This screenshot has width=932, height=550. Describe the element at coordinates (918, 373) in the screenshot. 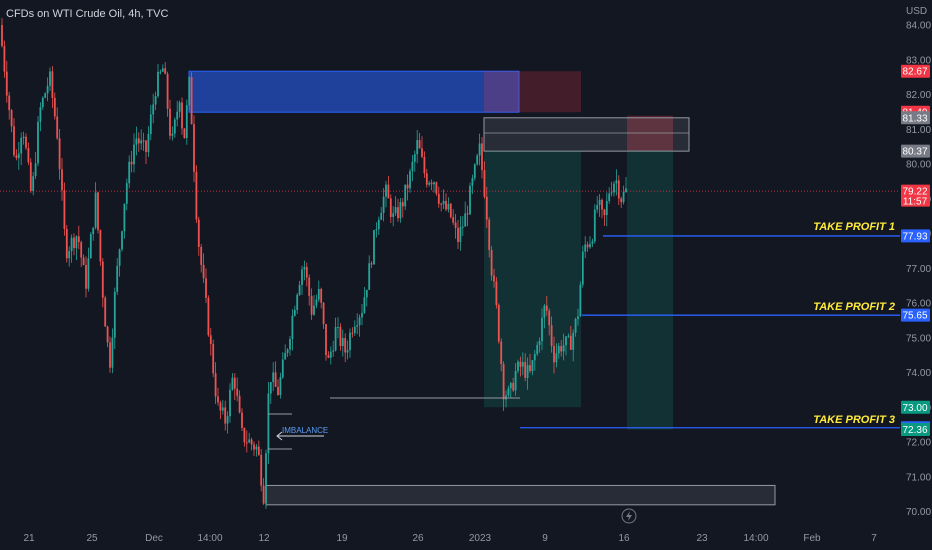

I see `y-tick-label: 74.00` at that location.